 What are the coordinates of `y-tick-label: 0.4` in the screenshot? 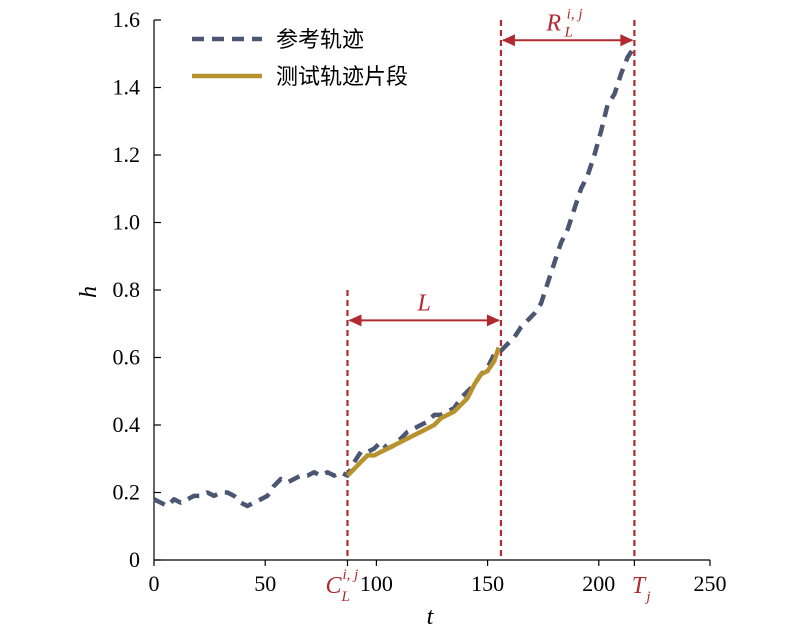 It's located at (127, 424).